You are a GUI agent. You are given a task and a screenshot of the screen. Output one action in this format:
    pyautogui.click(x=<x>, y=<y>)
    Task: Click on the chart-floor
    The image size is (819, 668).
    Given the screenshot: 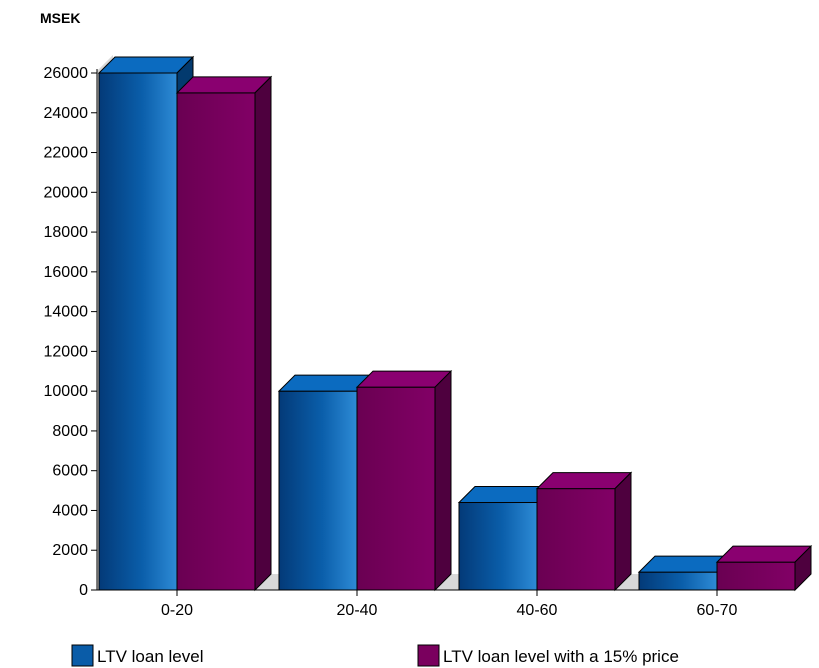 What is the action you would take?
    pyautogui.click(x=451, y=582)
    